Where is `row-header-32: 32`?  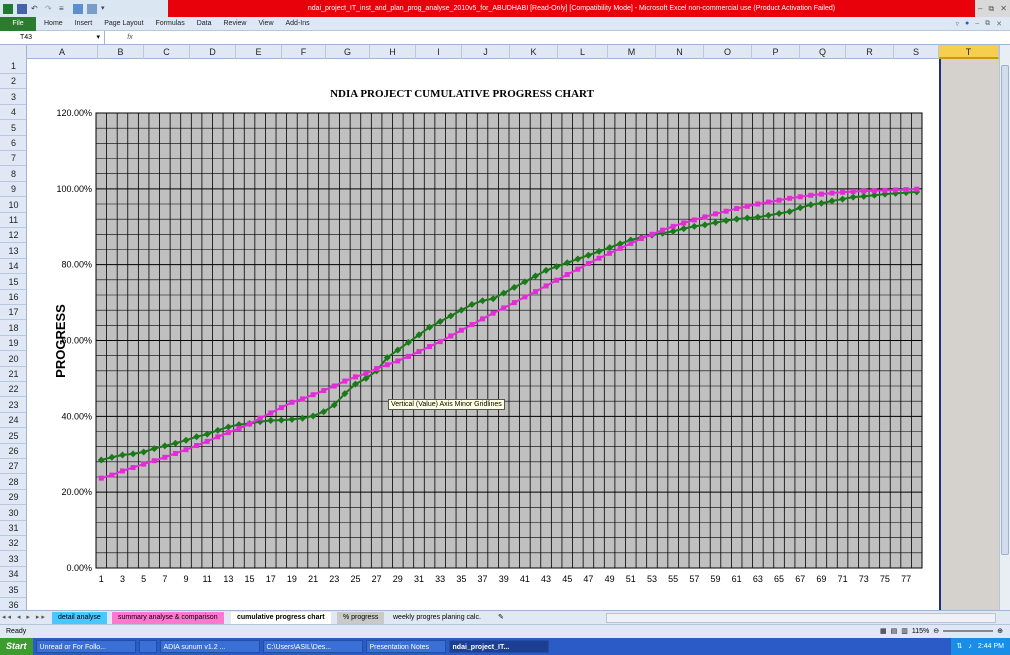 row-header-32: 32 is located at coordinates (13, 544).